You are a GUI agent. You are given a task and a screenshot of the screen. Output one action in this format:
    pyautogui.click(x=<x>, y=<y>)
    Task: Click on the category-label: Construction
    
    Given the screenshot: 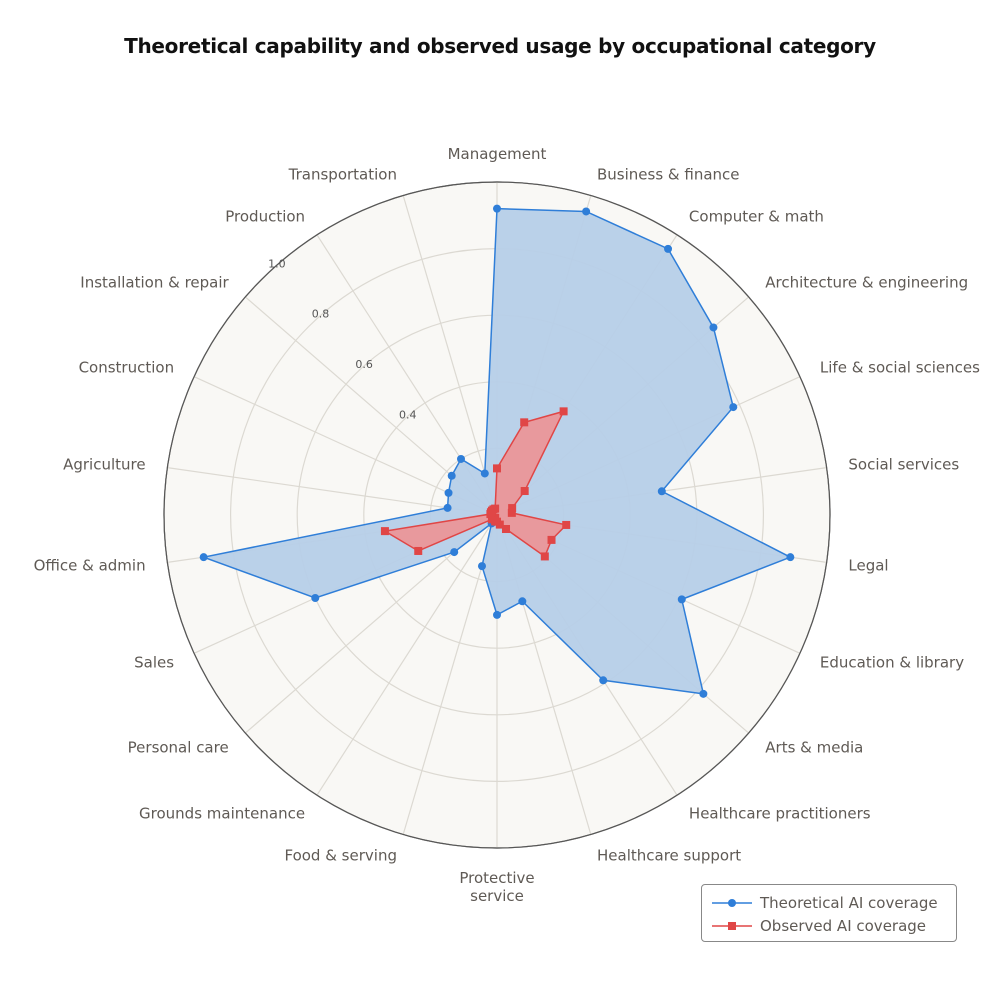 What is the action you would take?
    pyautogui.click(x=127, y=368)
    